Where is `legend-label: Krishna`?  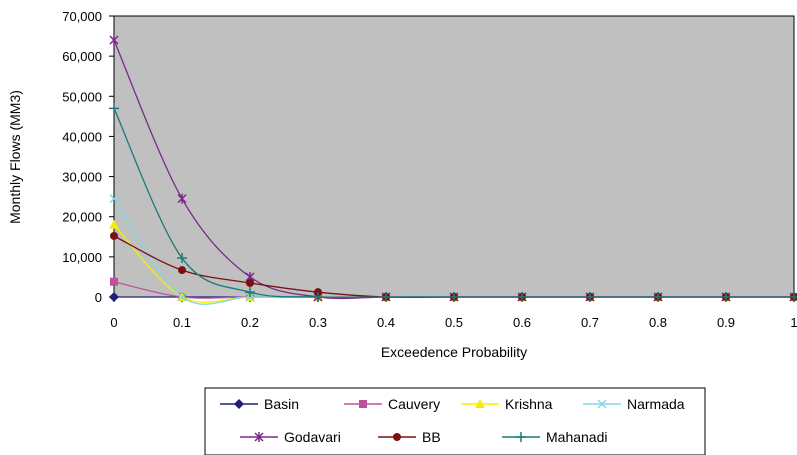
legend-label: Krishna is located at coordinates (529, 404).